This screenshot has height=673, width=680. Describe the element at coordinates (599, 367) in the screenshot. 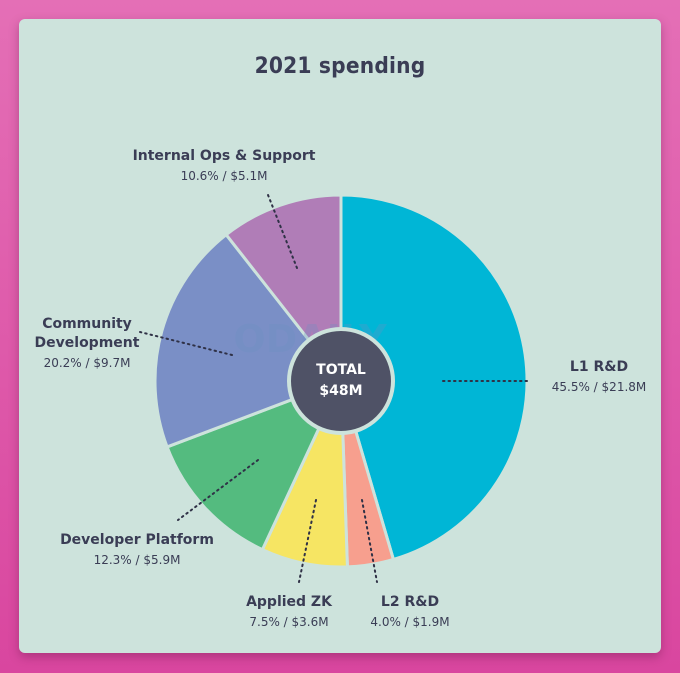

I see `slice-name-label: L1 R&D` at that location.